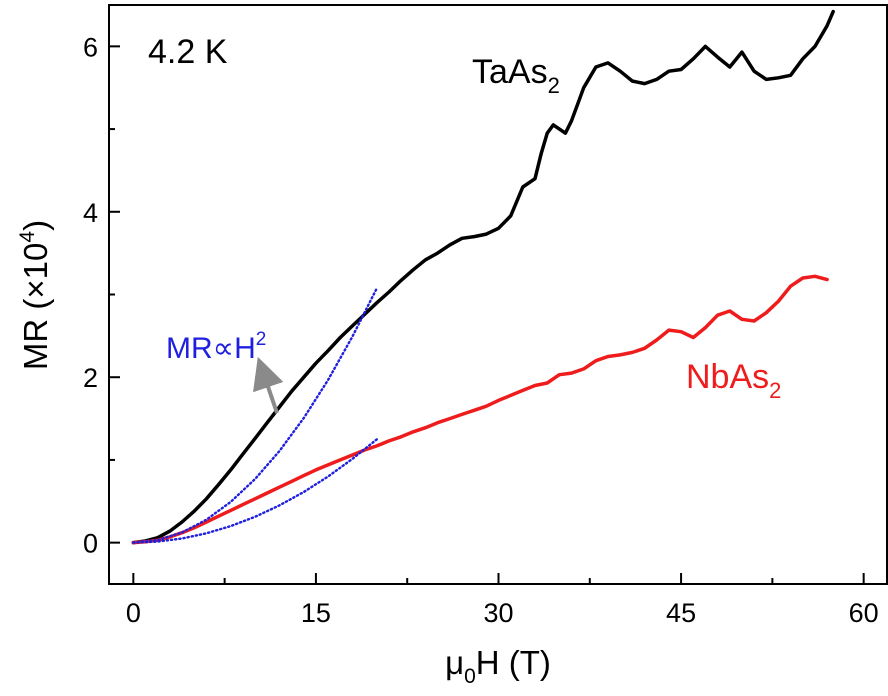  Describe the element at coordinates (90, 378) in the screenshot. I see `y-tick-label: 2` at that location.